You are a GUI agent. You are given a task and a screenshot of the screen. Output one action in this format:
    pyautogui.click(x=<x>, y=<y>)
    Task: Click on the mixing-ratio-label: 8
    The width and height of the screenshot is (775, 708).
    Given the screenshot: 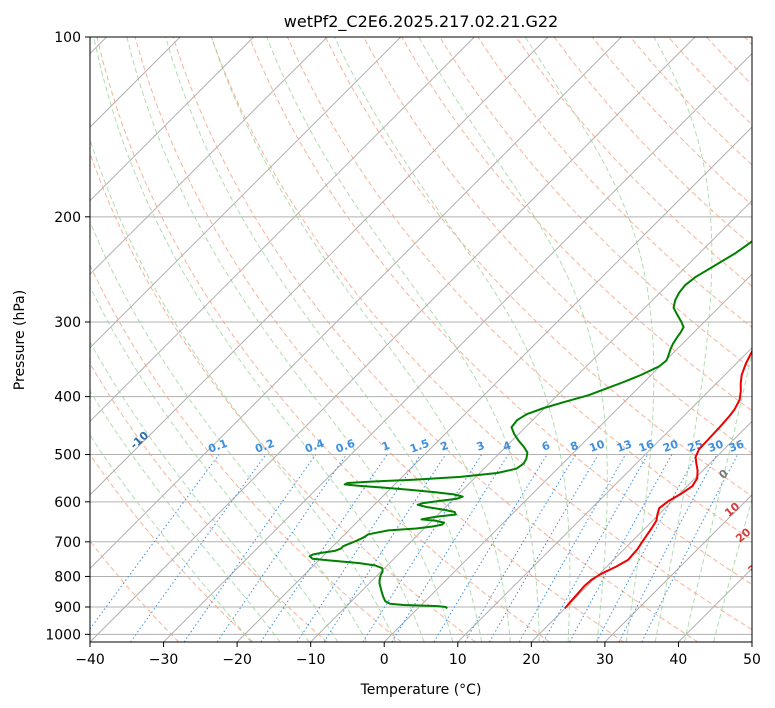 What is the action you would take?
    pyautogui.click(x=575, y=446)
    